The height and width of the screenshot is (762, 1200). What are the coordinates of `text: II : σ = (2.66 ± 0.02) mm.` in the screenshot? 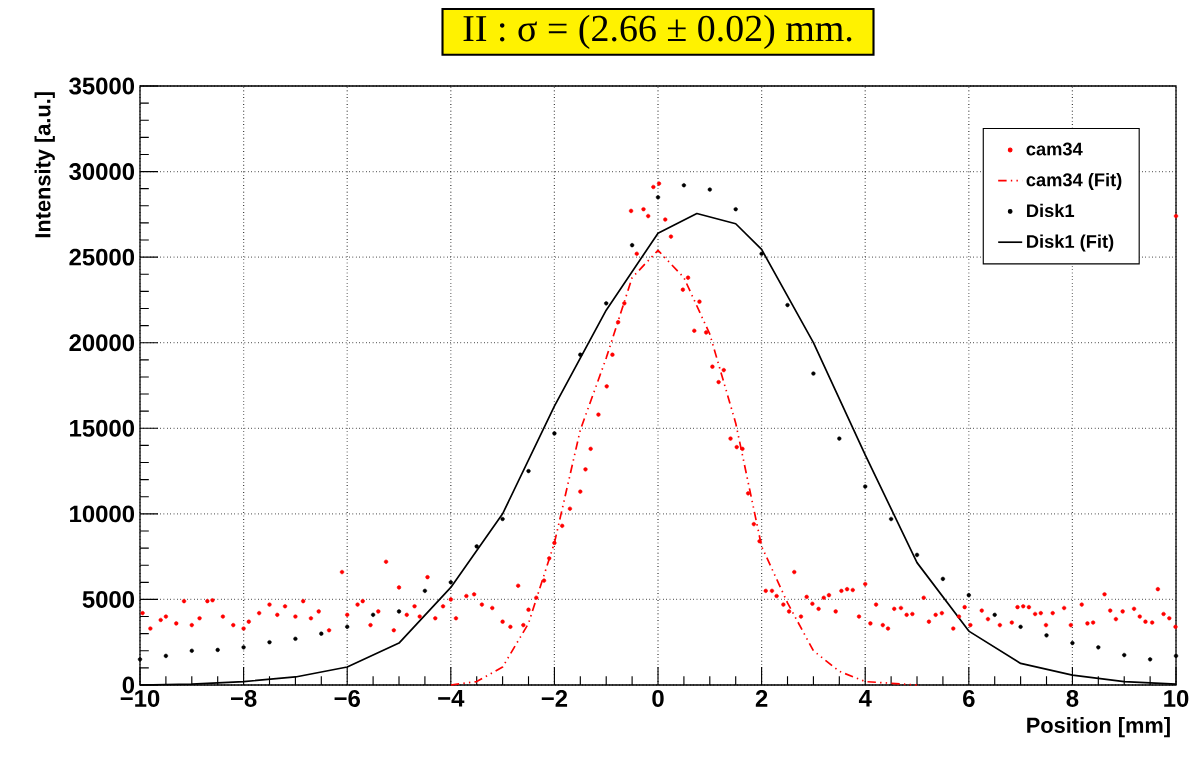 It's located at (657, 32).